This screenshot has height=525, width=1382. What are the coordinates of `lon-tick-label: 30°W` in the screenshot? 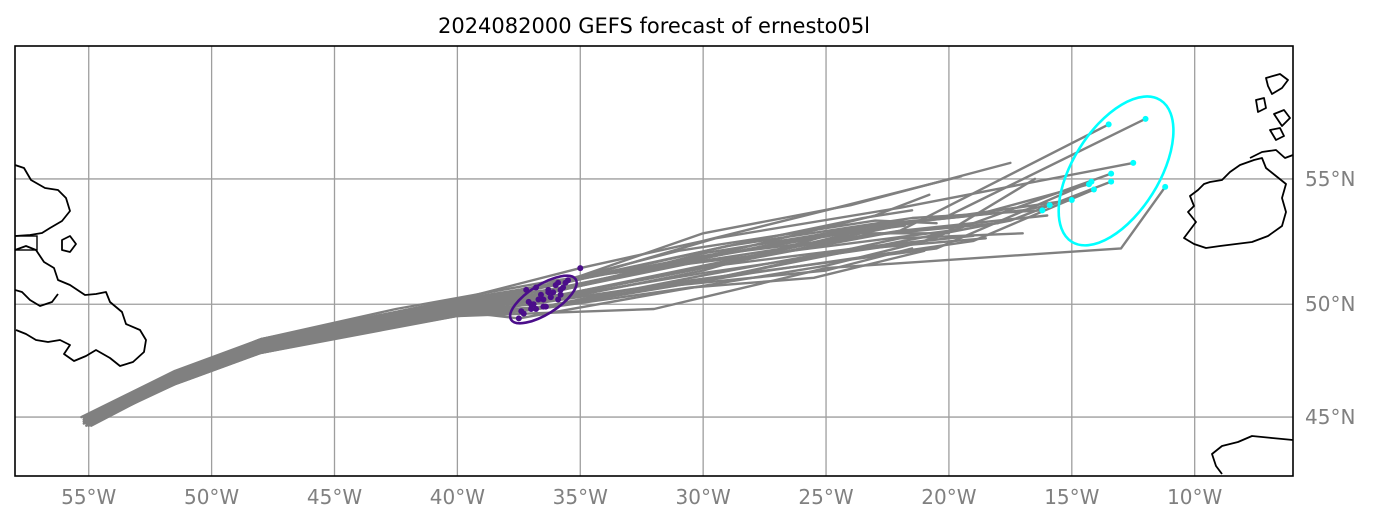 It's located at (703, 497).